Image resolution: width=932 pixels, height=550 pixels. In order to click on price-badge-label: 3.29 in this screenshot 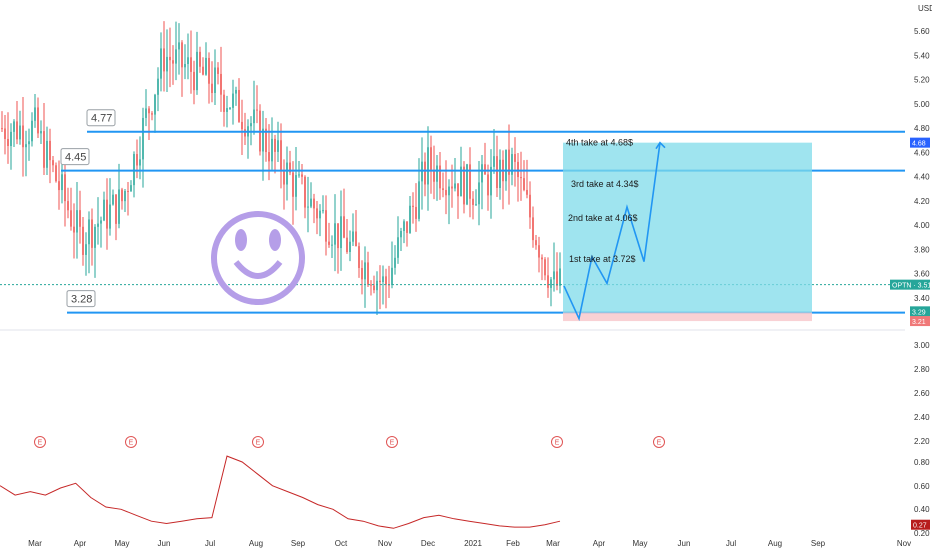, I will do `click(919, 312)`.